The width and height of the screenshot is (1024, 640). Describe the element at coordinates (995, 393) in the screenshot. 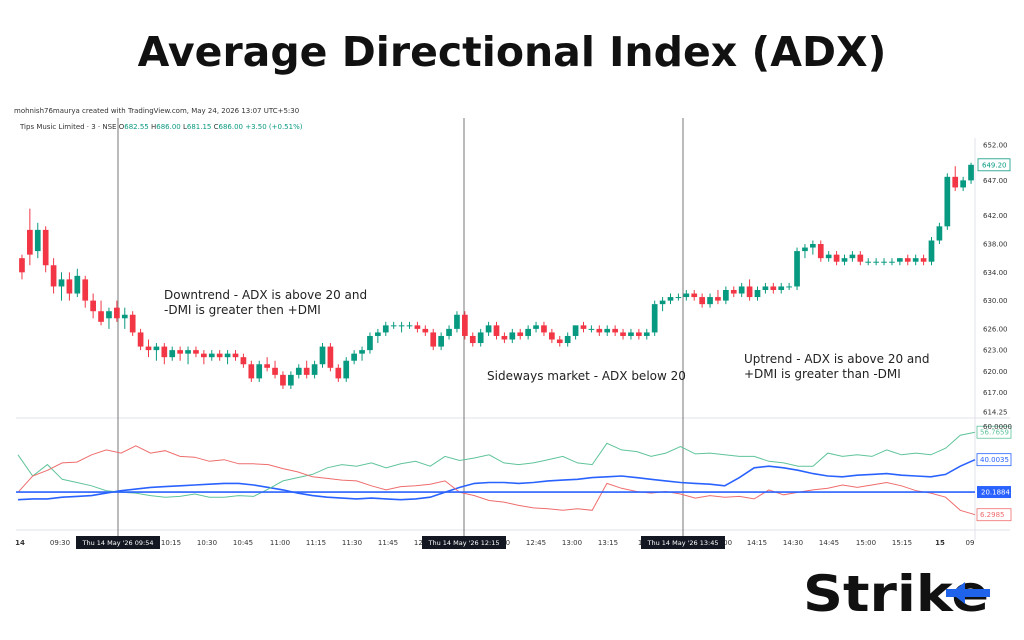

I see `price-tick-label: 617.00` at that location.